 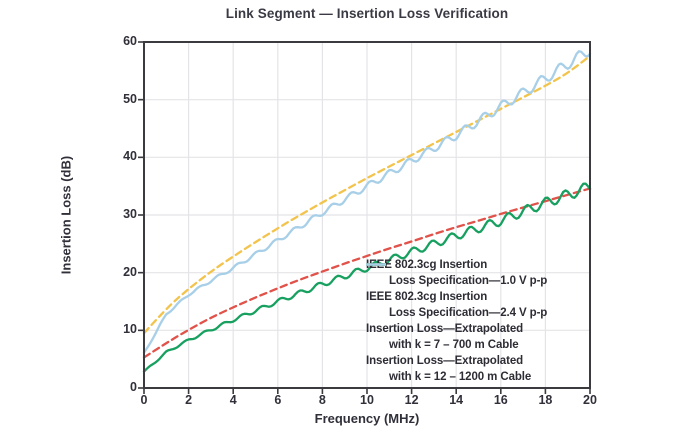 I want to click on y-tick-label-20: 20, so click(x=130, y=271).